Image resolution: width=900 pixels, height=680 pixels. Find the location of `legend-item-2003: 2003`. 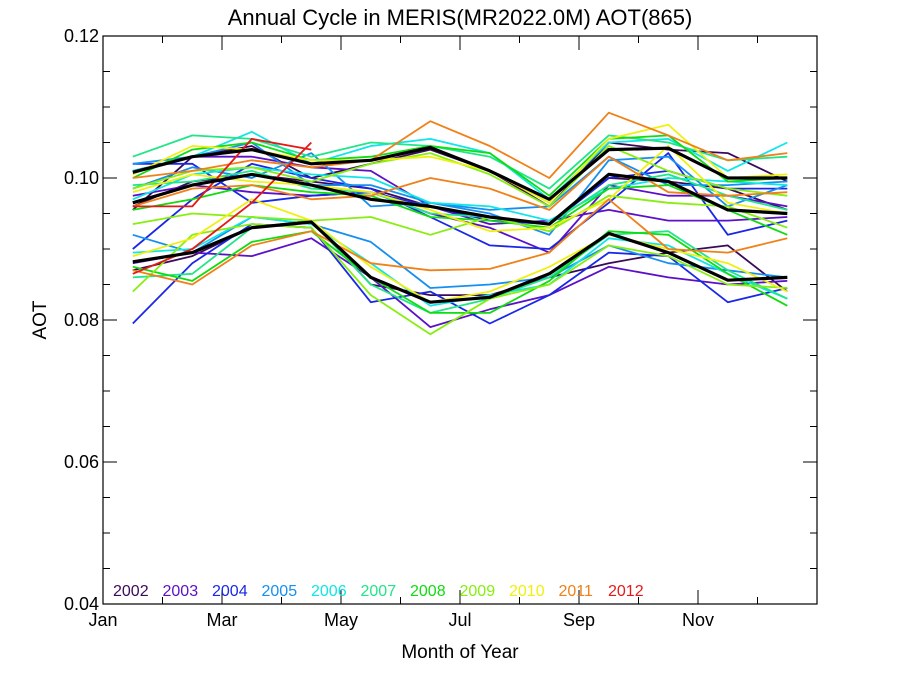

legend-item-2003: 2003 is located at coordinates (181, 591).